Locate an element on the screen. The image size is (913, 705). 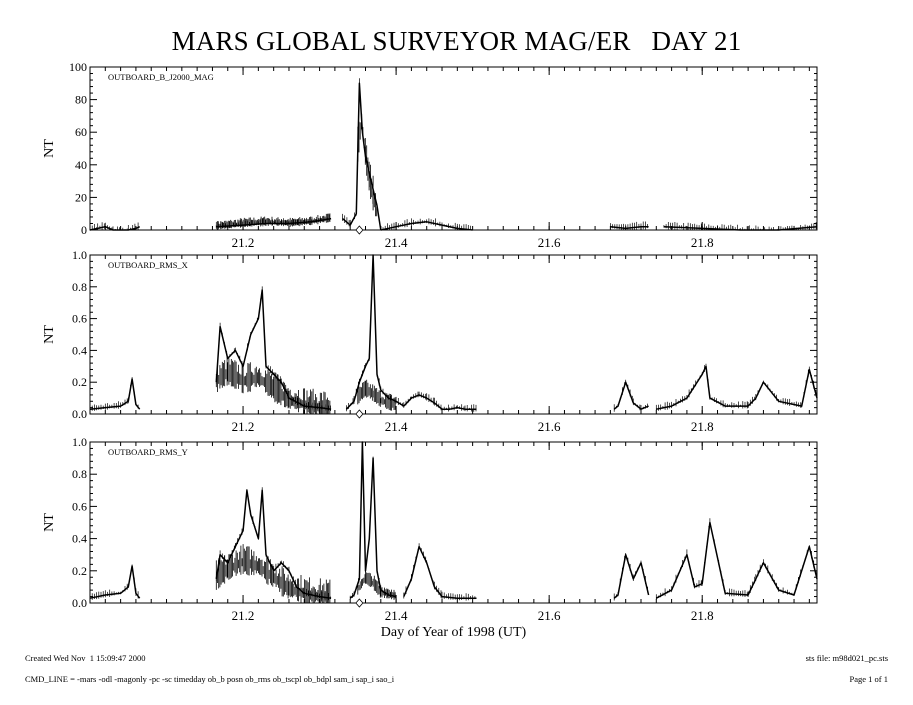
y-tick-label: 0 is located at coordinates (84, 230).